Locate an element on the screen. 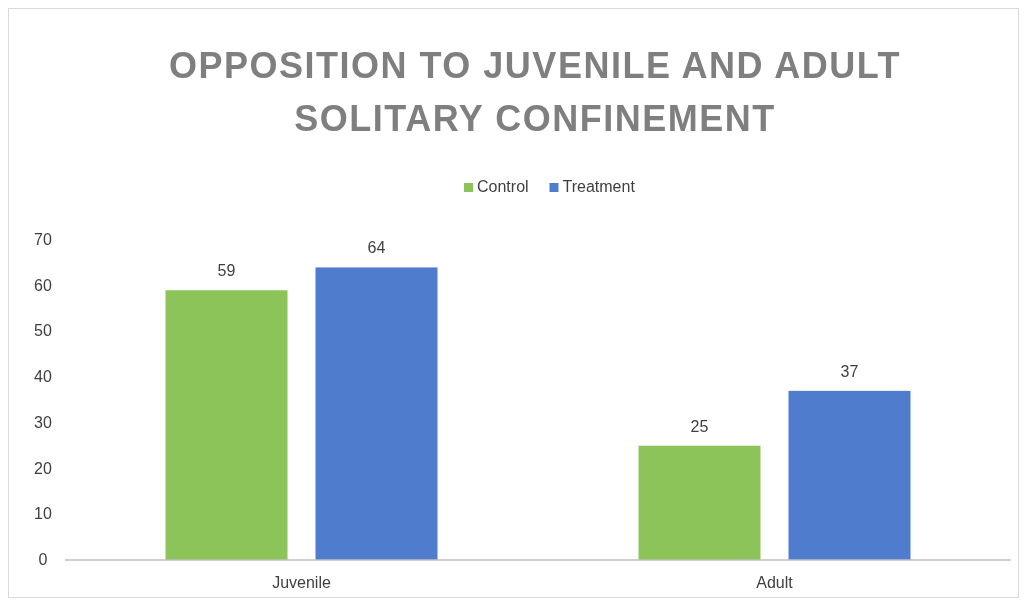 The height and width of the screenshot is (606, 1027). data-label: 25 is located at coordinates (699, 426).